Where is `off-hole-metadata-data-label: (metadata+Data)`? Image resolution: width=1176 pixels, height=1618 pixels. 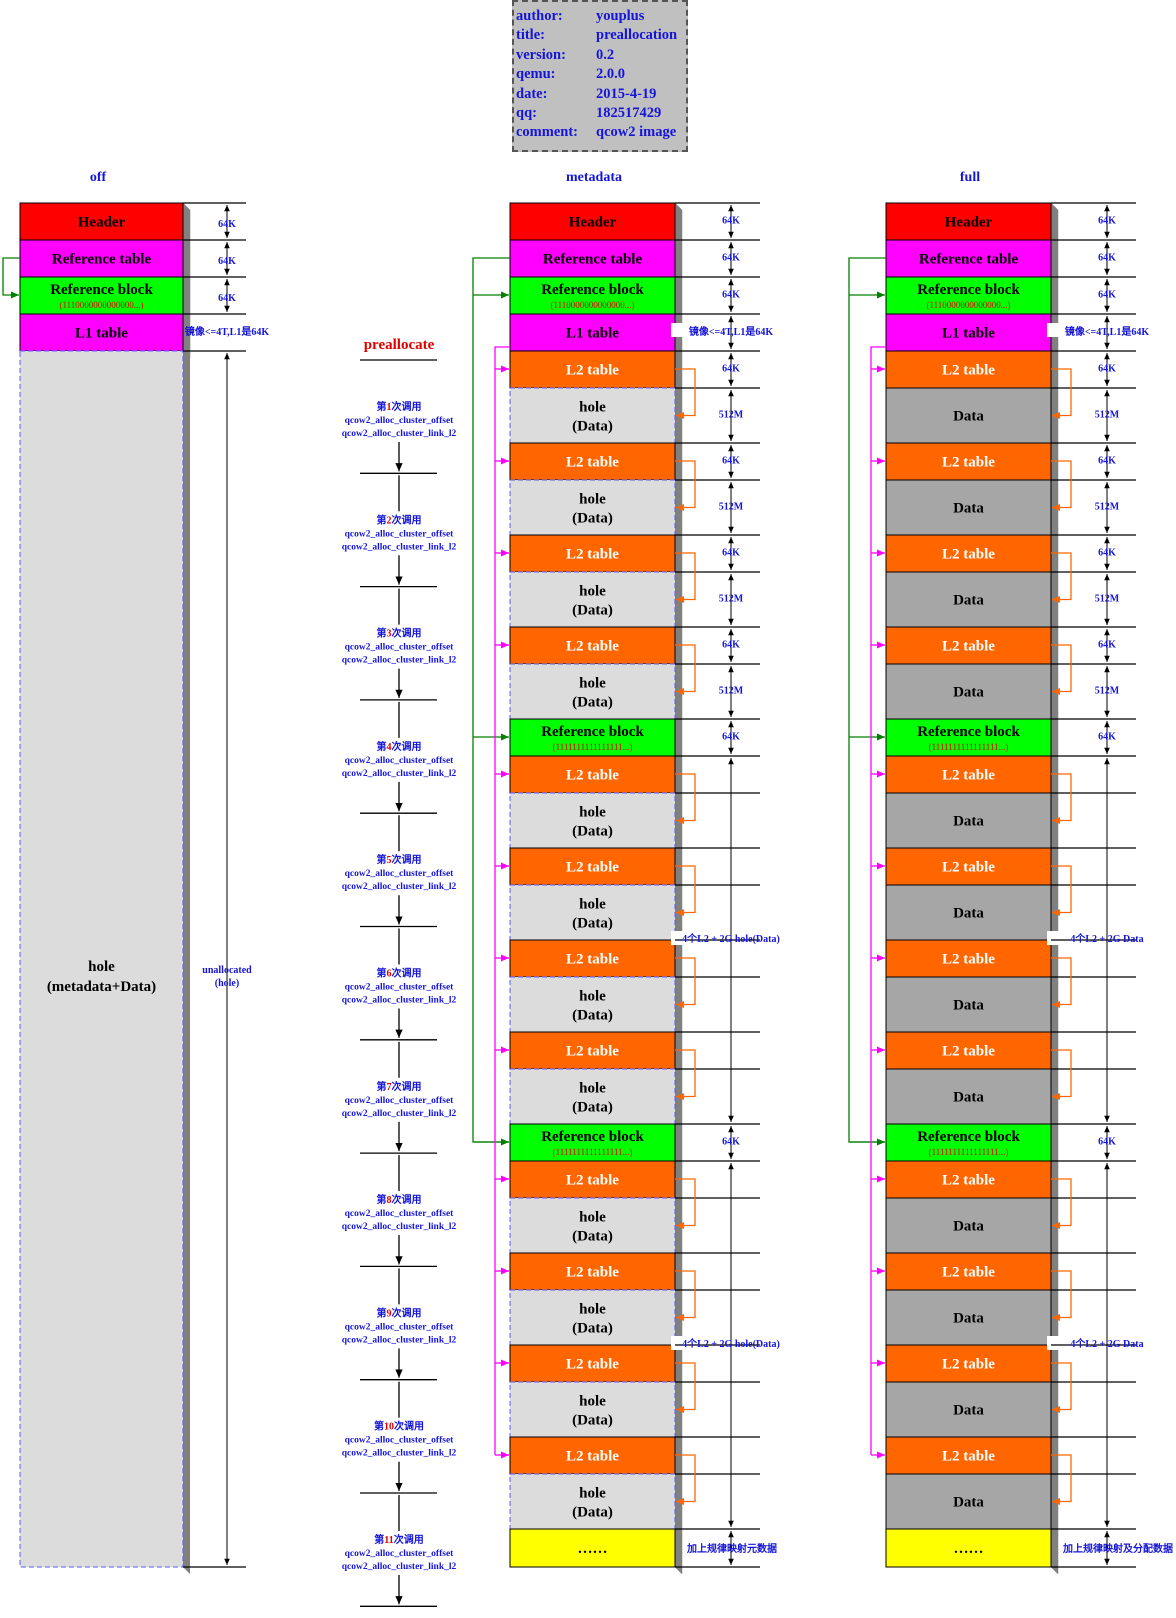
off-hole-metadata-data-label: (metadata+Data) is located at coordinates (101, 987).